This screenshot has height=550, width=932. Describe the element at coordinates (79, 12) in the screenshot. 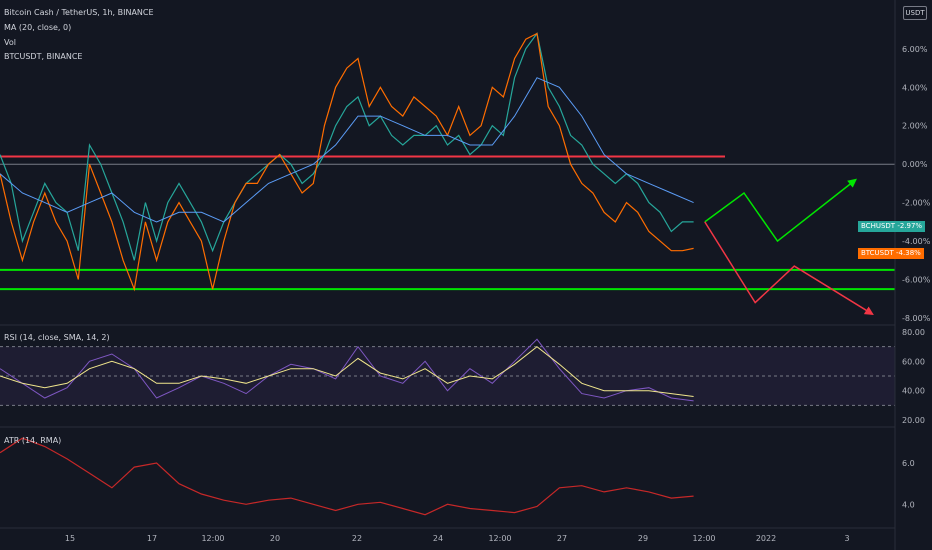

I see `legend-symbol: Bitcoin Cash / TetherUS, 1h, BINANCE` at that location.